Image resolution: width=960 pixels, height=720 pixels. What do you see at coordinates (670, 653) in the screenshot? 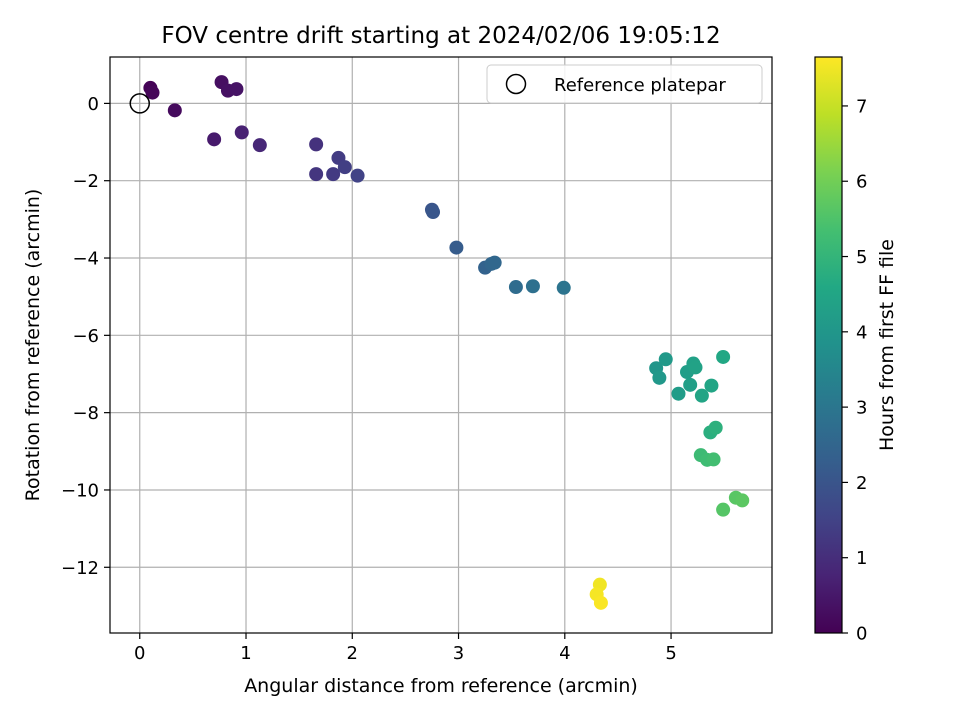
I see `x-tick-label: 5` at bounding box center [670, 653].